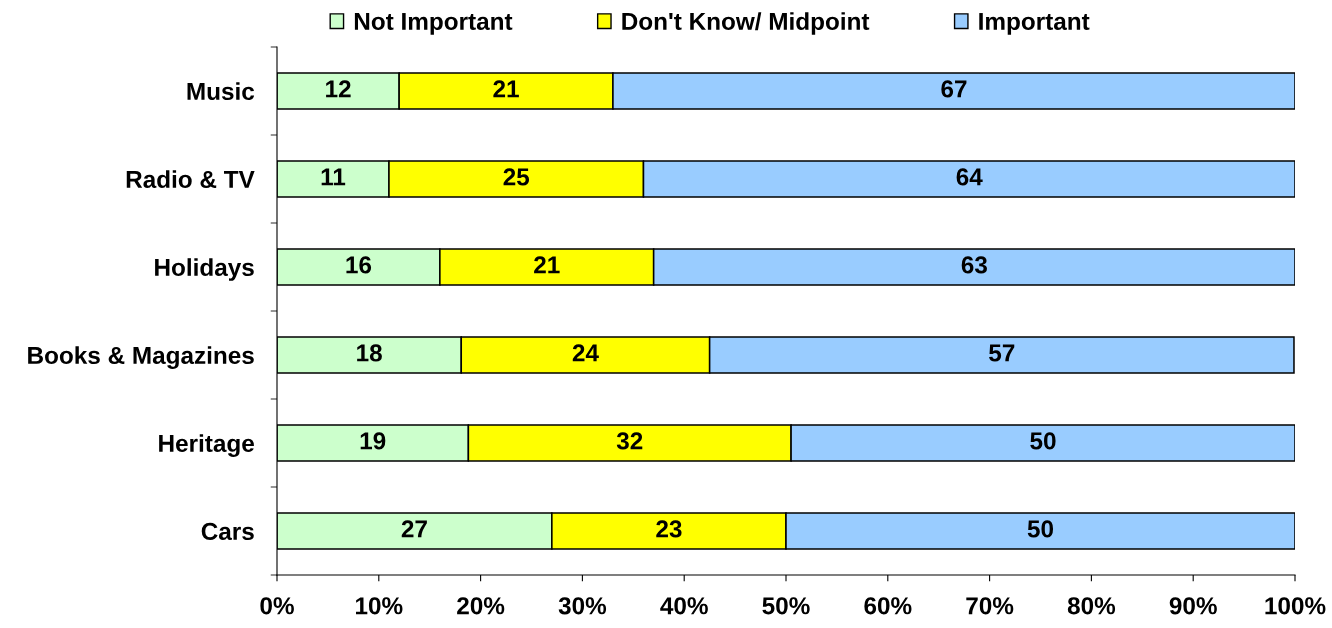 This screenshot has width=1332, height=628. What do you see at coordinates (1002, 353) in the screenshot?
I see `data-label: 57` at bounding box center [1002, 353].